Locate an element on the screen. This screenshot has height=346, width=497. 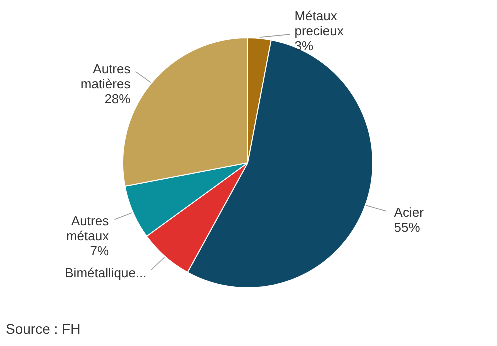
slice-label: Autres métaux is located at coordinates (88, 228).